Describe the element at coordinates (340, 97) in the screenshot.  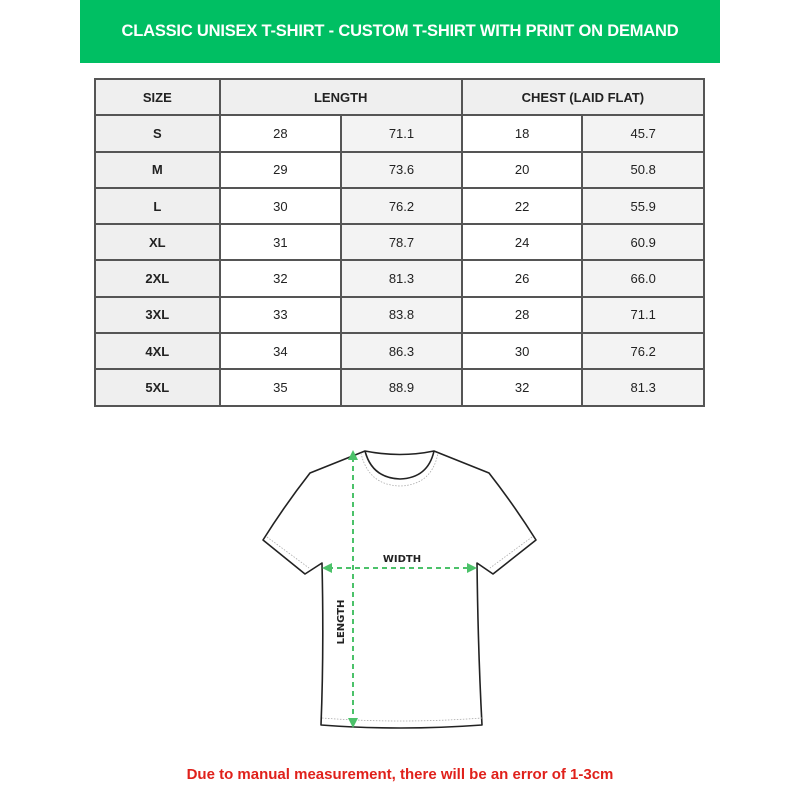
I see `header-length: LENGTH` at that location.